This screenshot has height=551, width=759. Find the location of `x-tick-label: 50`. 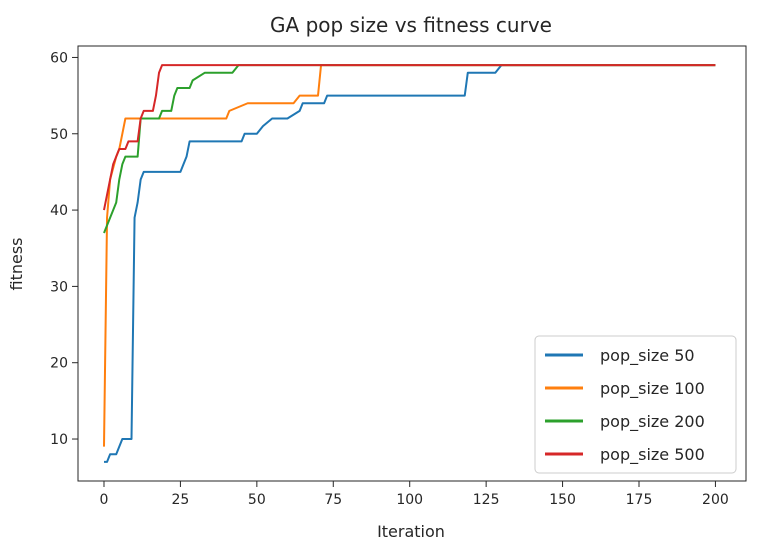

x-tick-label: 50 is located at coordinates (257, 500).